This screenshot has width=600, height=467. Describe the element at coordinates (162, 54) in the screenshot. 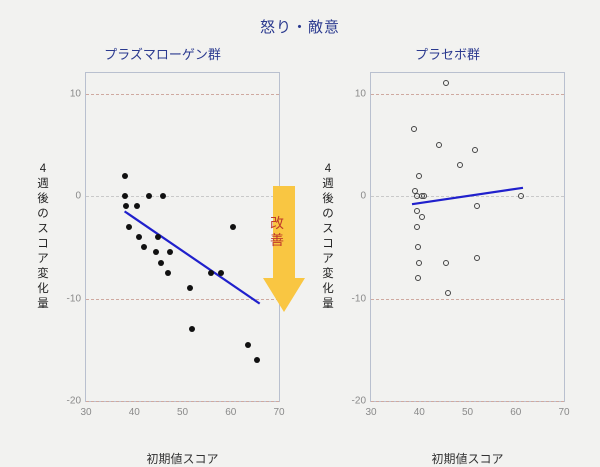

I see `panel-title-left: プラズマローゲン群` at that location.